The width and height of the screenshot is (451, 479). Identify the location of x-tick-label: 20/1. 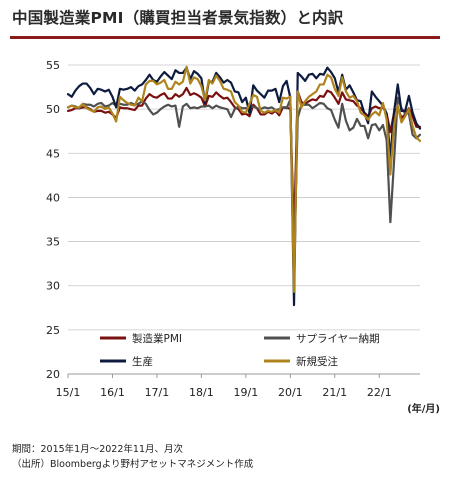
(290, 392).